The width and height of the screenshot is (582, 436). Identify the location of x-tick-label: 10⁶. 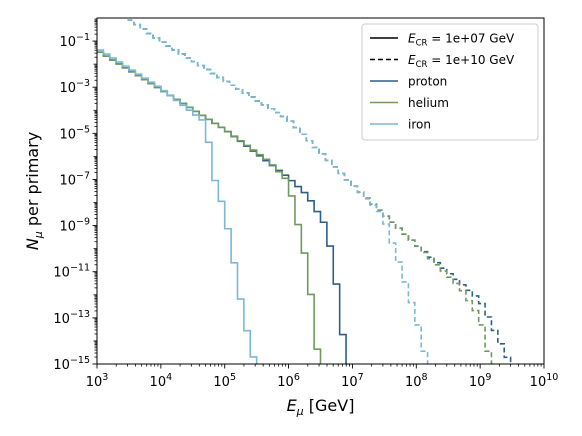
(288, 381).